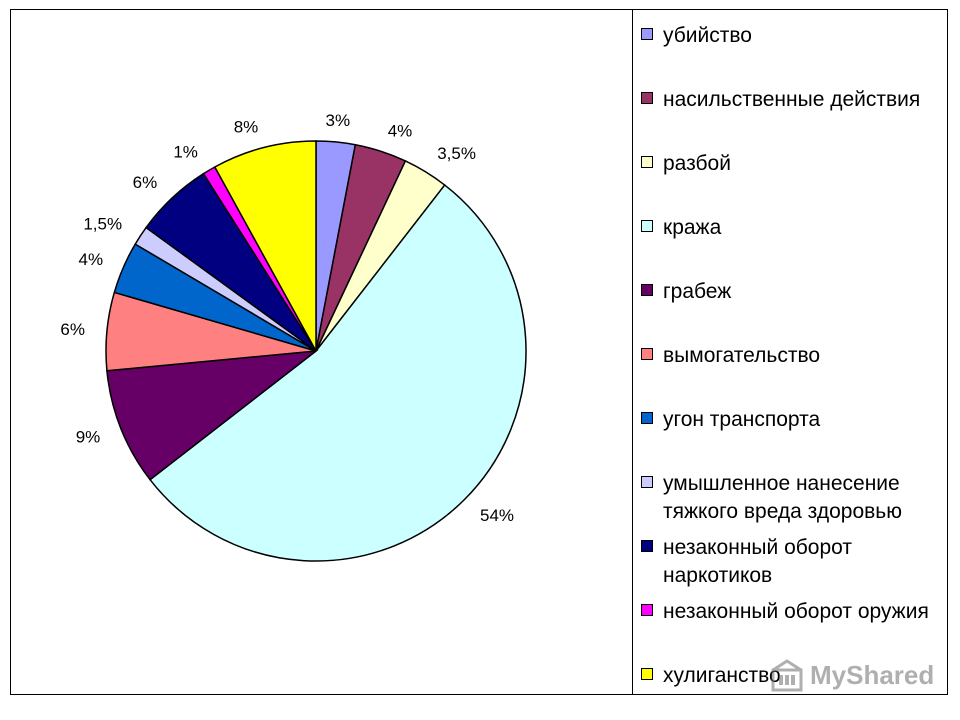  I want to click on legend-label: незаконный оборот наркотиков, so click(757, 561).